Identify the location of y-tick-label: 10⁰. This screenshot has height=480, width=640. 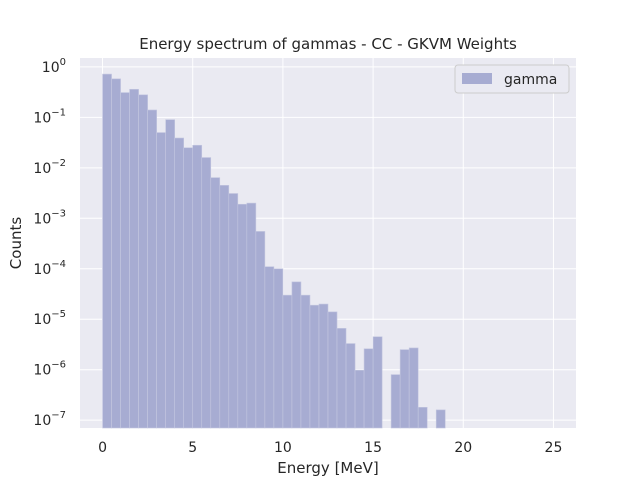
(54, 66).